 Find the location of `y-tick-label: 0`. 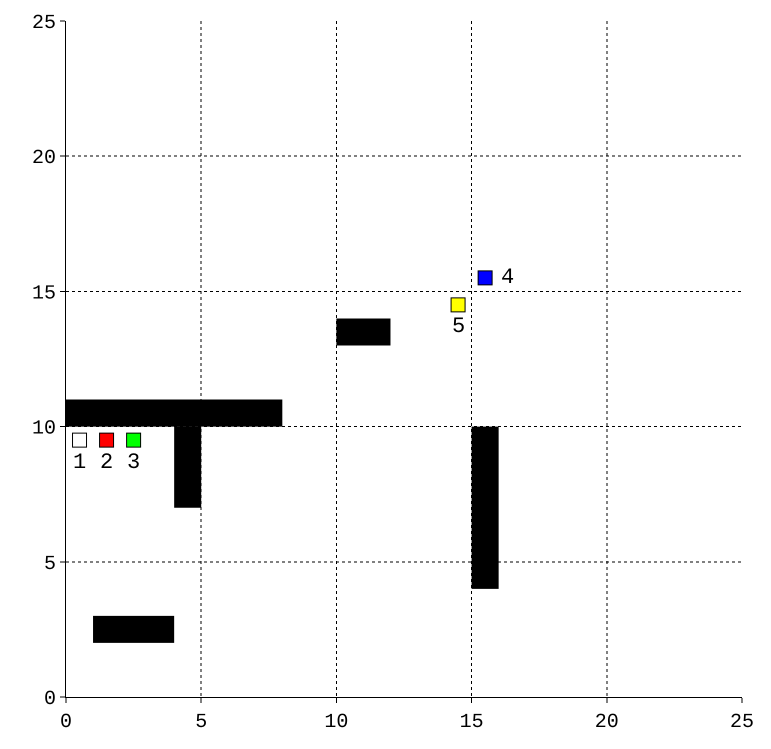

y-tick-label: 0 is located at coordinates (50, 699).